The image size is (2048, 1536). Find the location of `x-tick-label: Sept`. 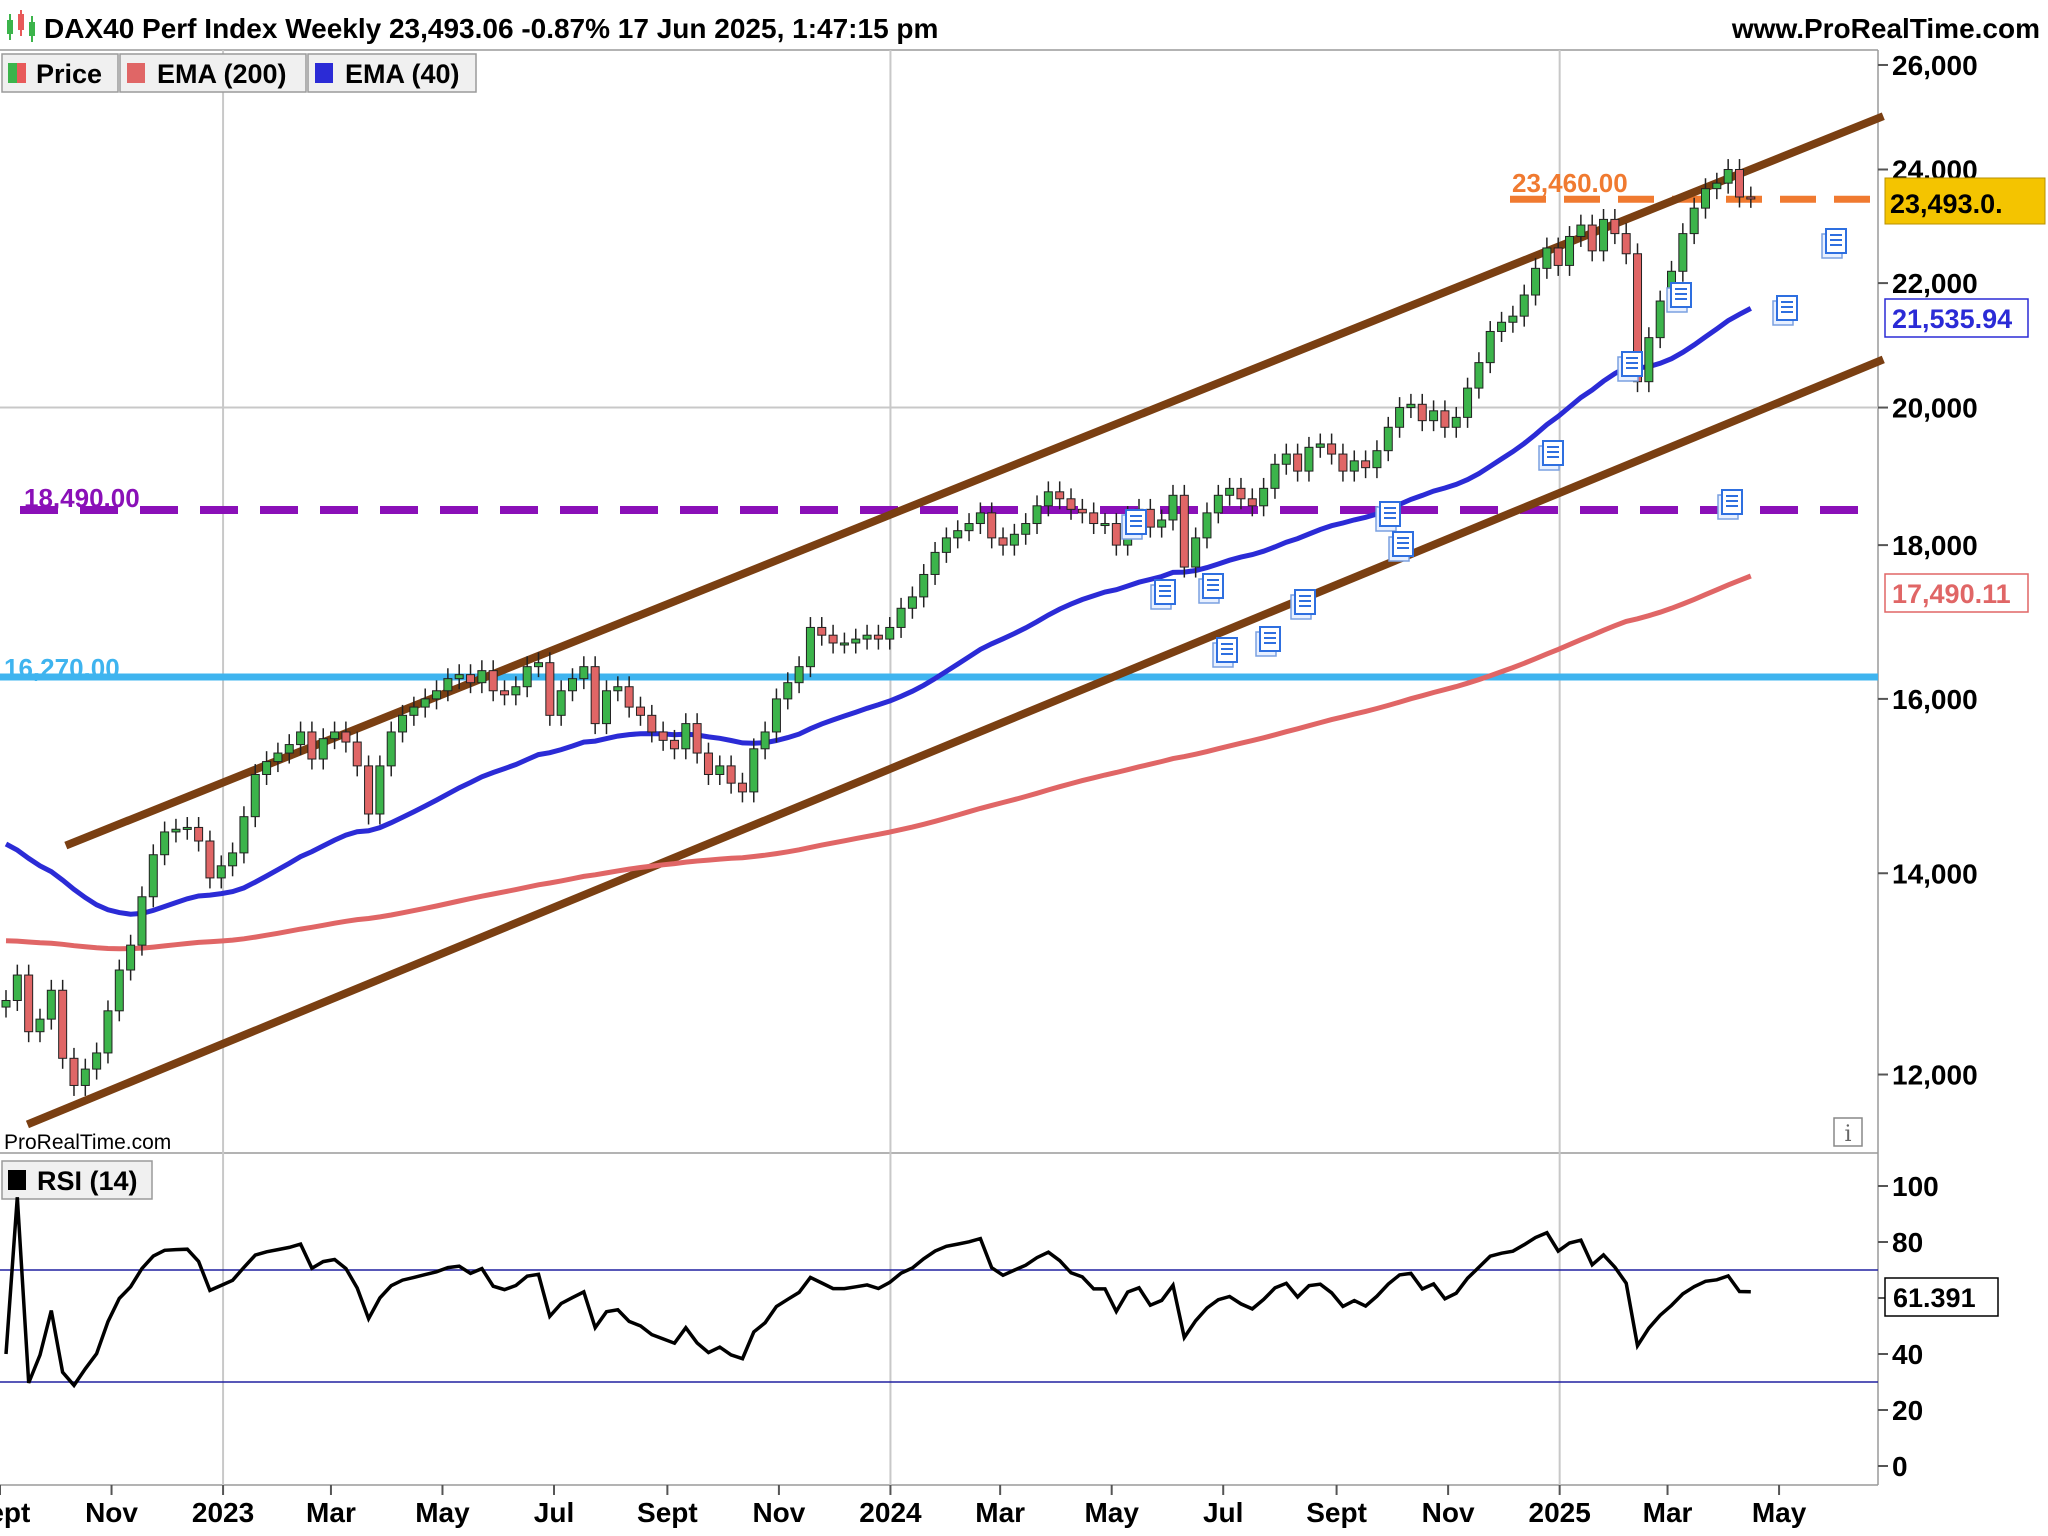

x-tick-label: Sept is located at coordinates (15, 1512).